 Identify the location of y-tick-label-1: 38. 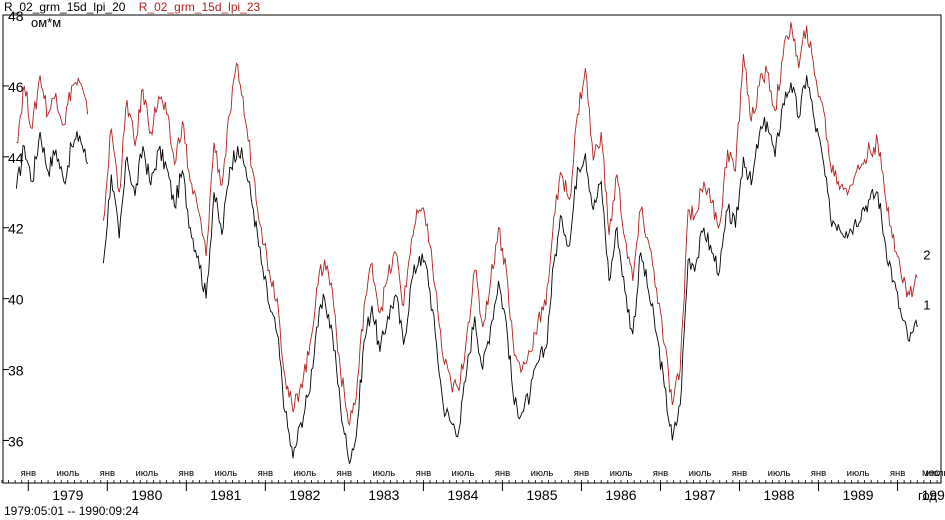
(16, 371).